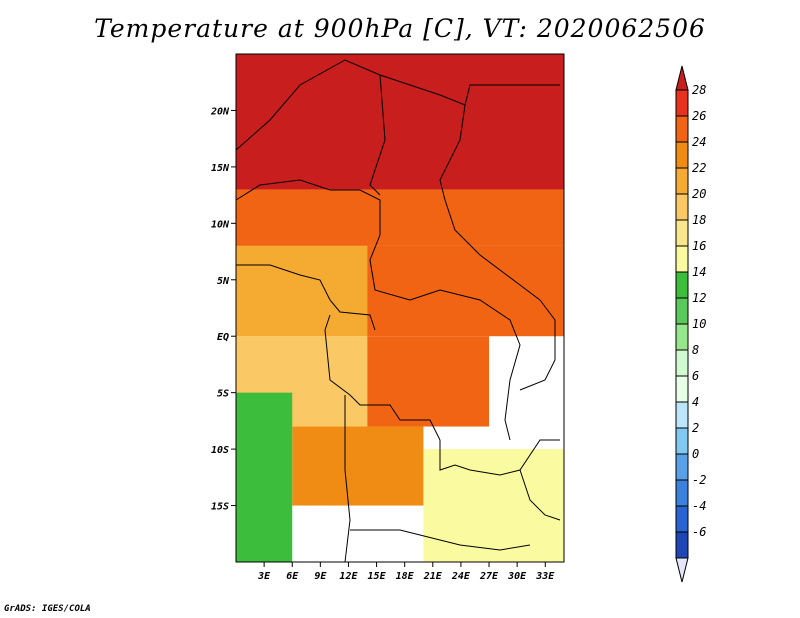  I want to click on field-region-congo-basin, so click(428, 381).